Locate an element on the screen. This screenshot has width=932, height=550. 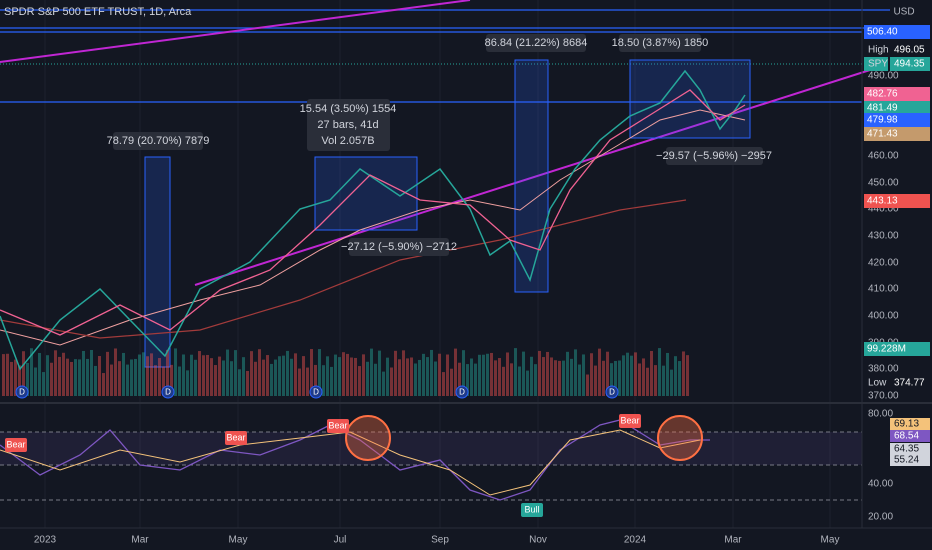
trend-line is located at coordinates (235, 31).